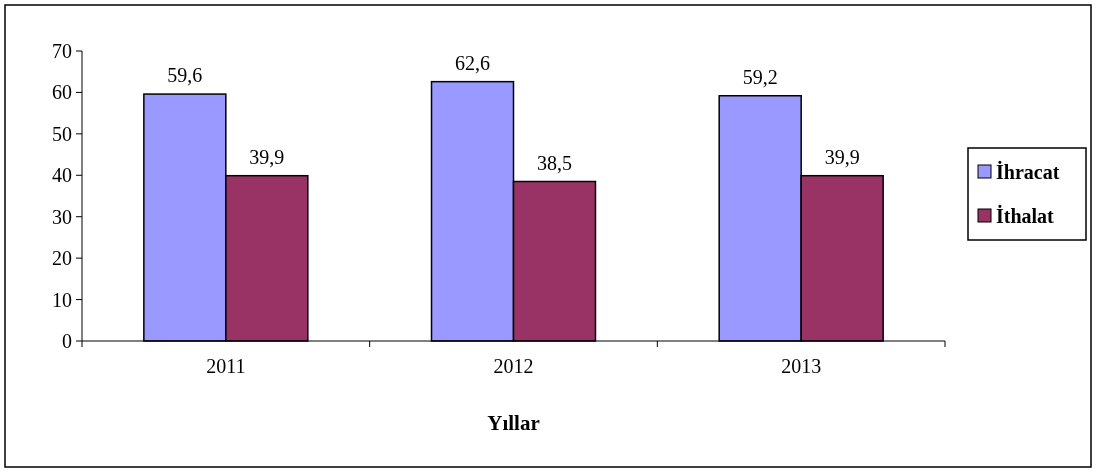  Describe the element at coordinates (226, 366) in the screenshot. I see `x-tick-label: 2011` at that location.